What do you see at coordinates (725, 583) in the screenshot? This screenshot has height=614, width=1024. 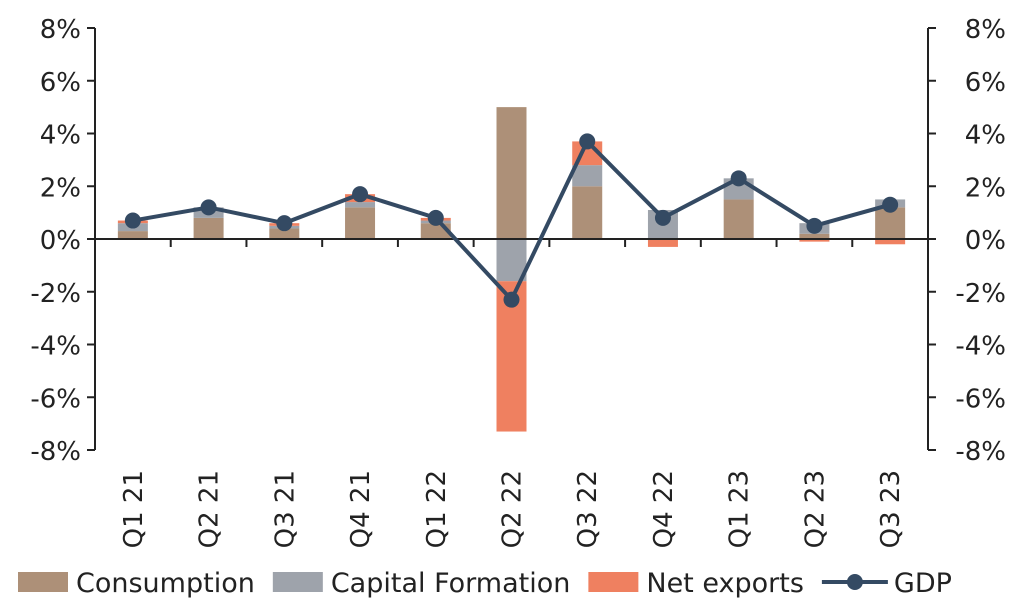 I see `legend-label-net-exports: Net exports` at bounding box center [725, 583].